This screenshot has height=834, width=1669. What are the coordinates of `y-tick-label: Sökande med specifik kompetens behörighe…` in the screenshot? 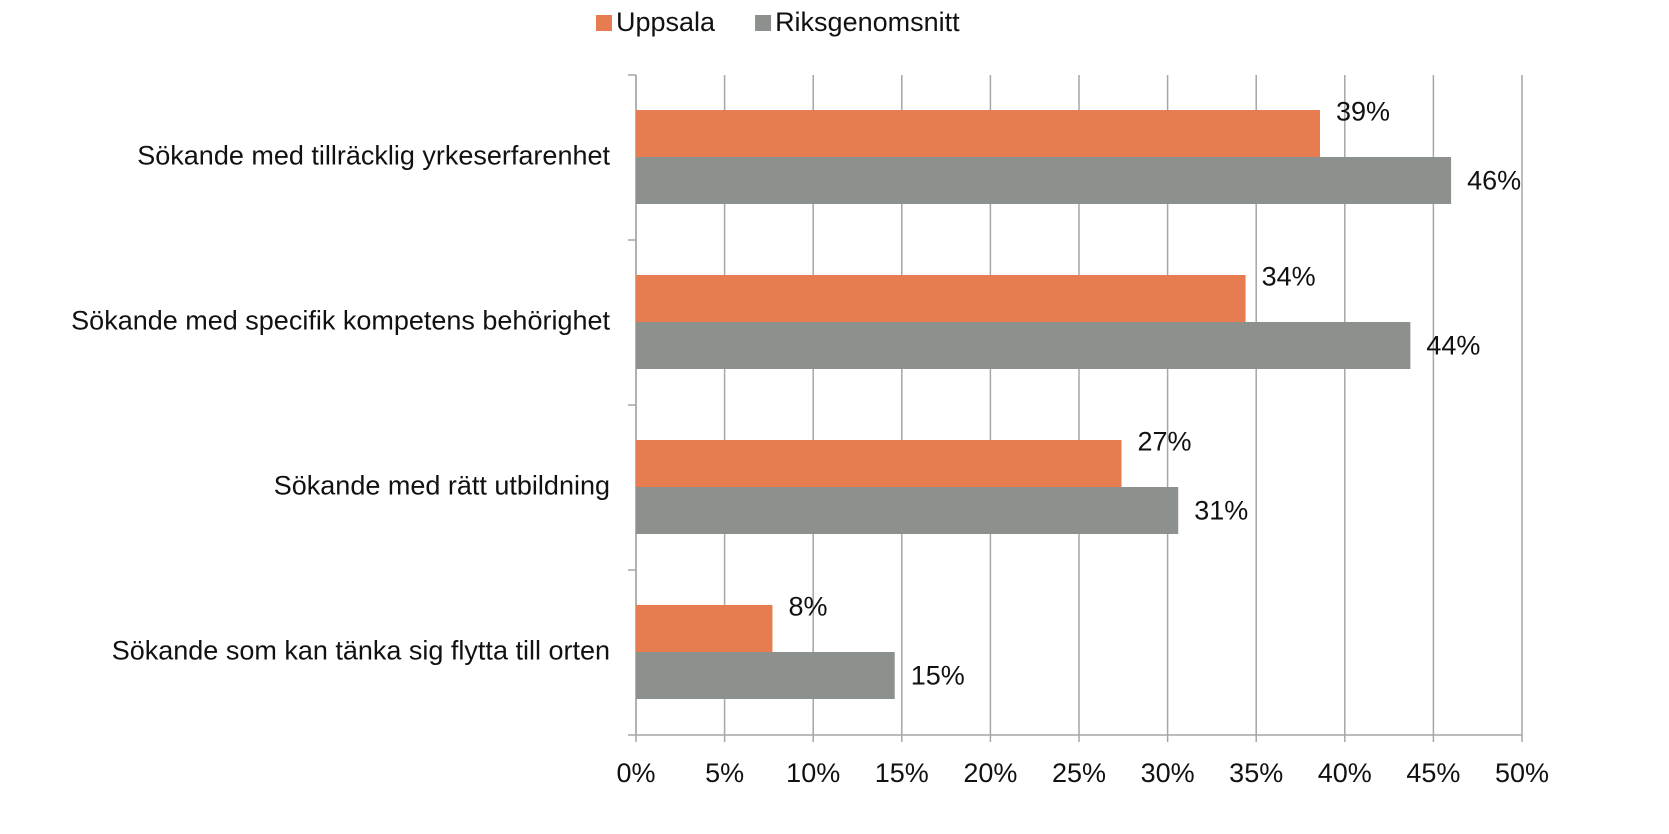 It's located at (340, 321).